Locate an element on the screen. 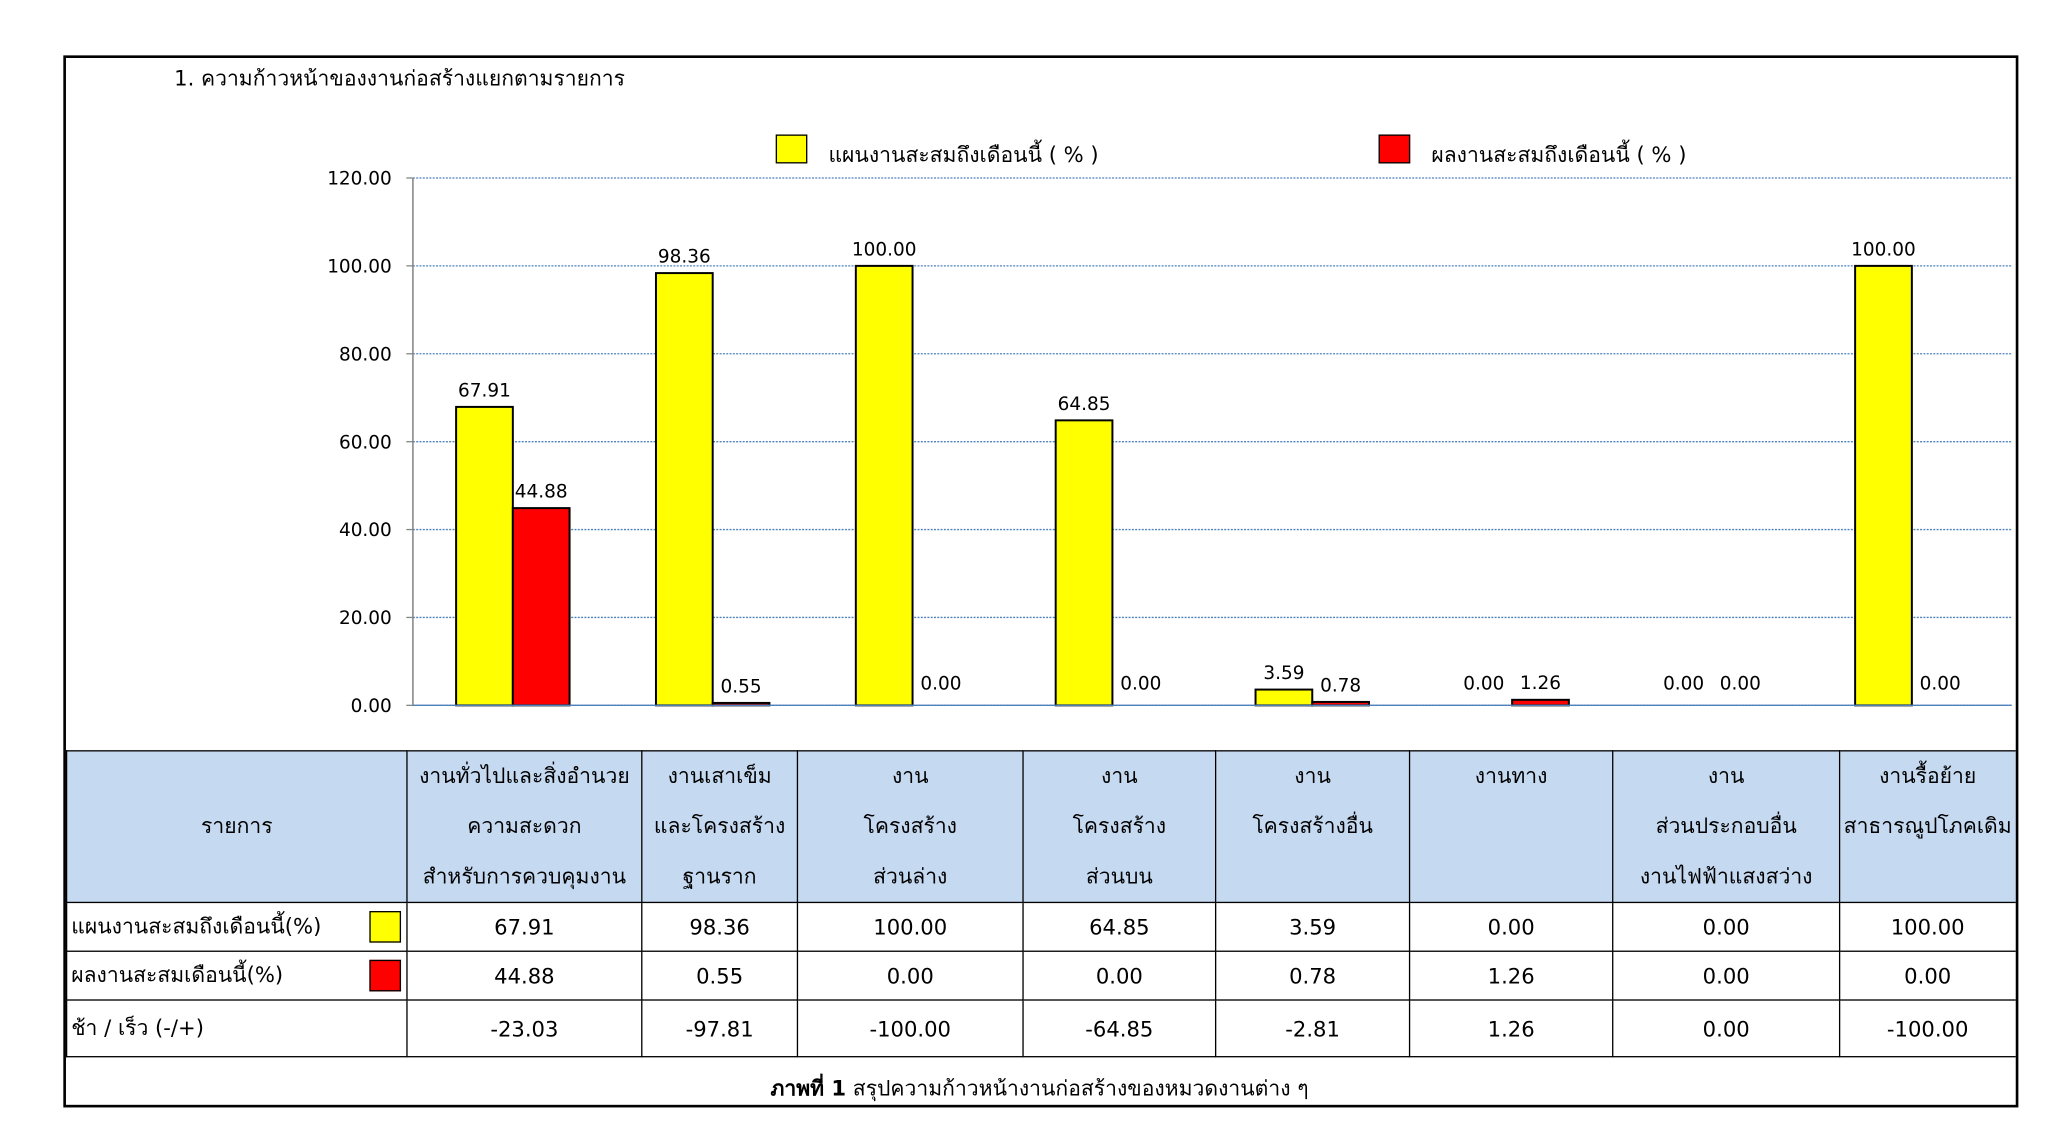 This screenshot has height=1147, width=2058. y-tick-label: 60.00 is located at coordinates (365, 442).